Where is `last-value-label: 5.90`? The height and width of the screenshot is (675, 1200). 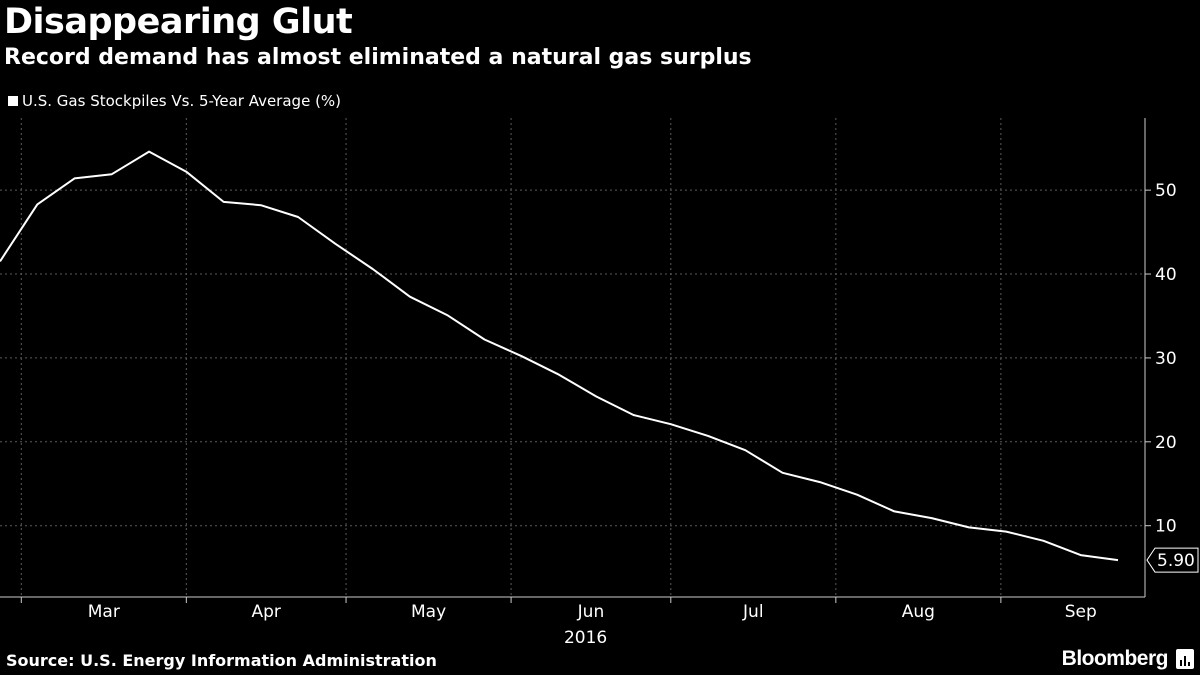 last-value-label: 5.90 is located at coordinates (1176, 561).